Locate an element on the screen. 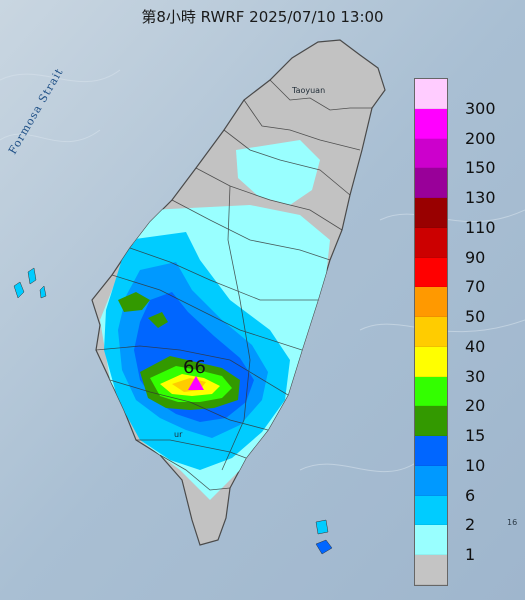  legend-label: 50 is located at coordinates (475, 316).